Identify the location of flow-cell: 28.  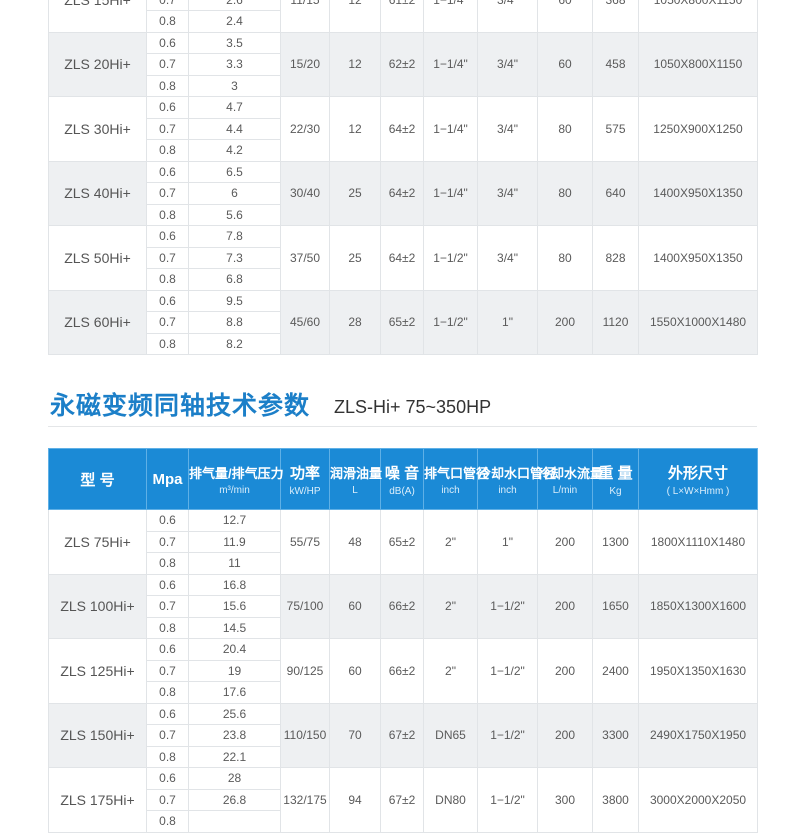
(234, 778).